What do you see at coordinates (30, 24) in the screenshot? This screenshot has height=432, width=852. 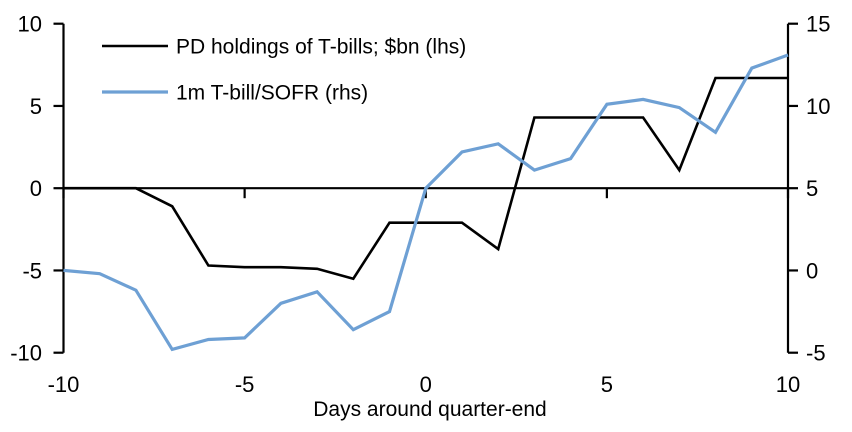 I see `left-axis-tick-label: 10` at bounding box center [30, 24].